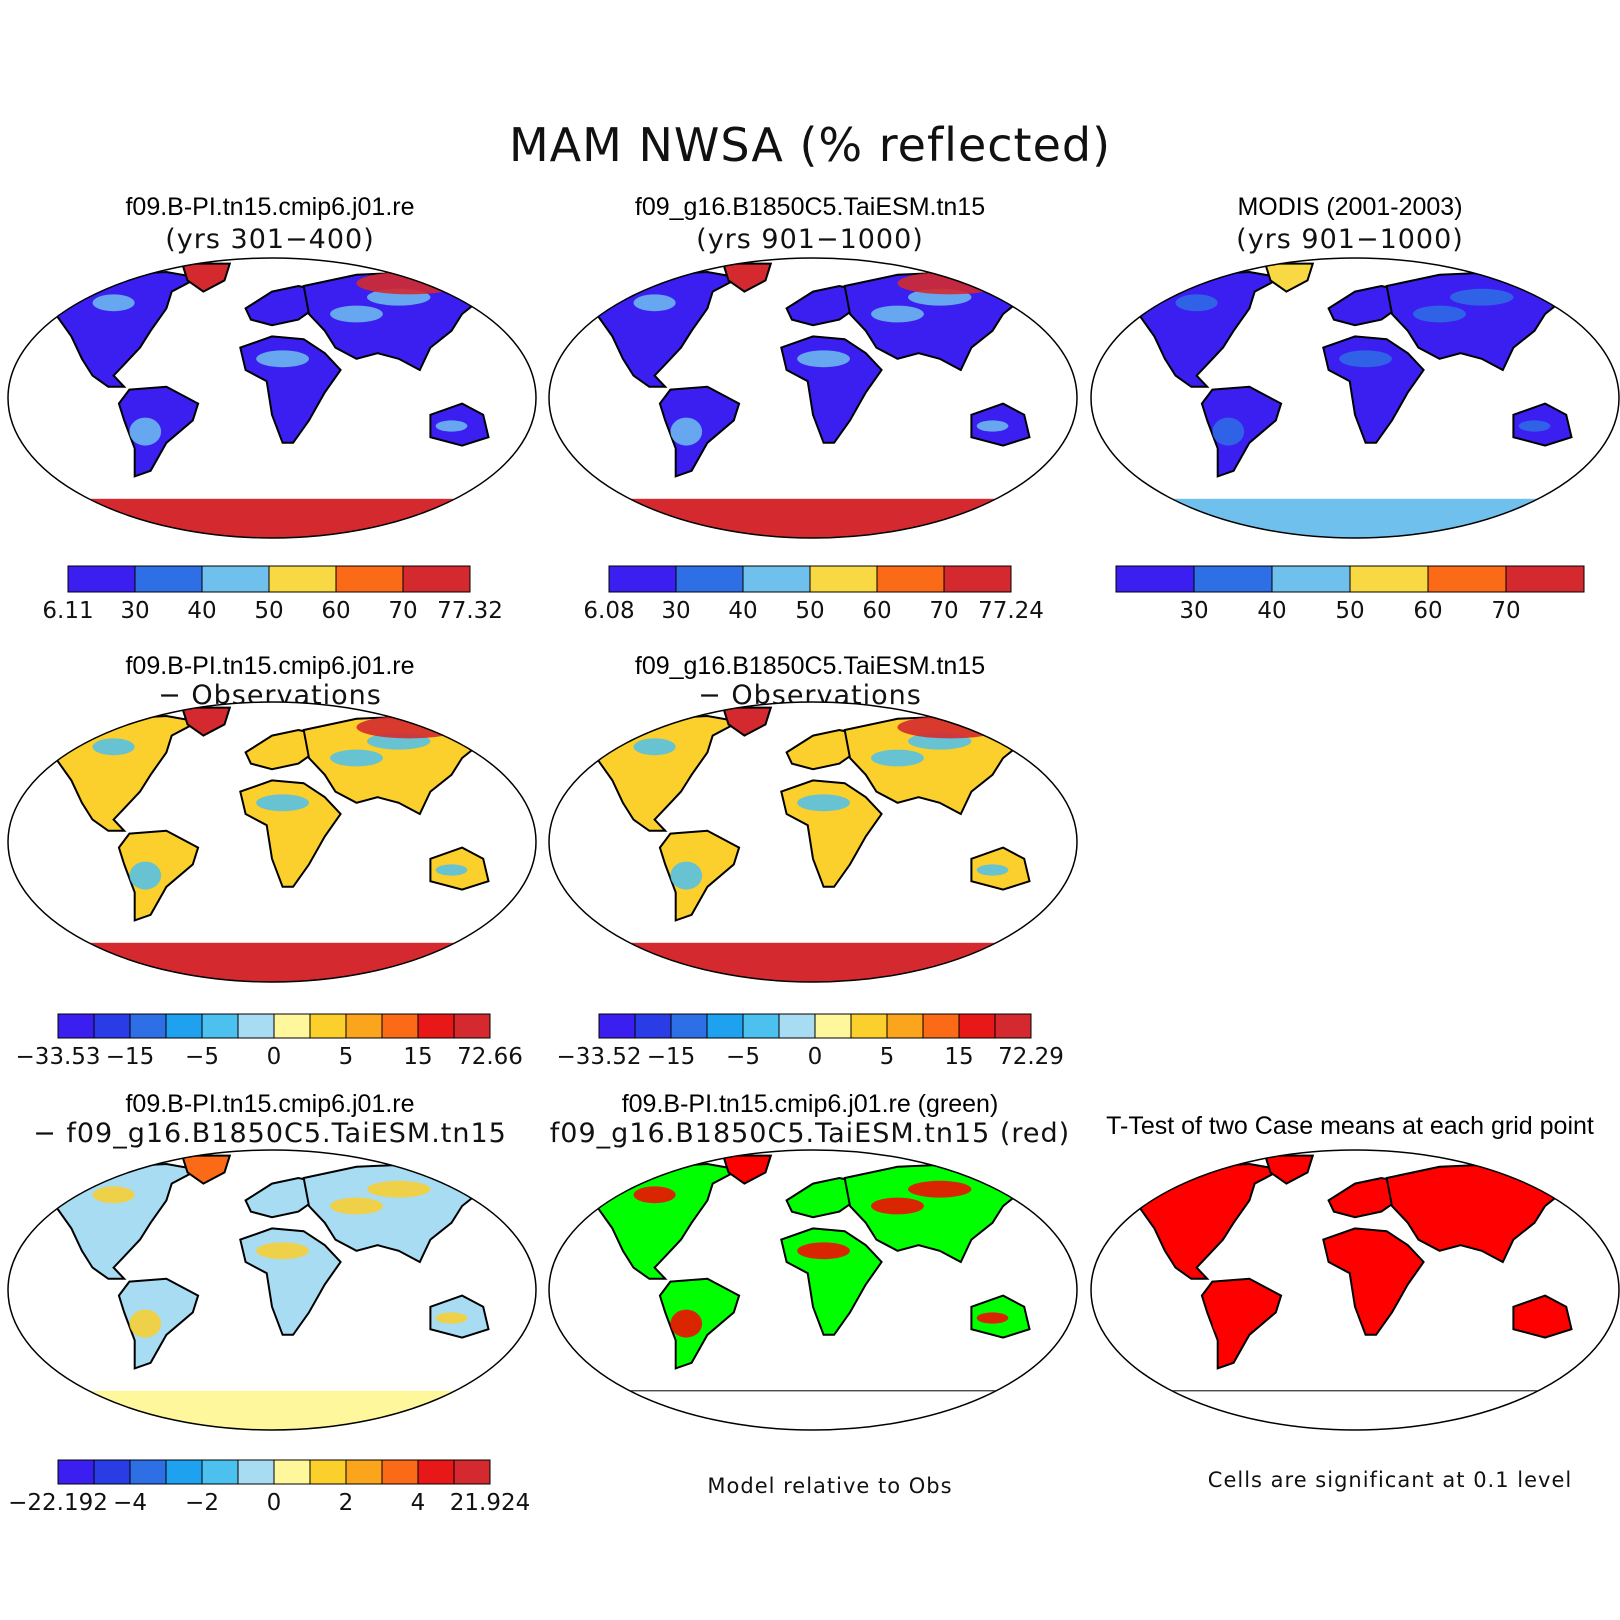  I want to click on colorbar-tick-label: −33.53, so click(57, 1057).